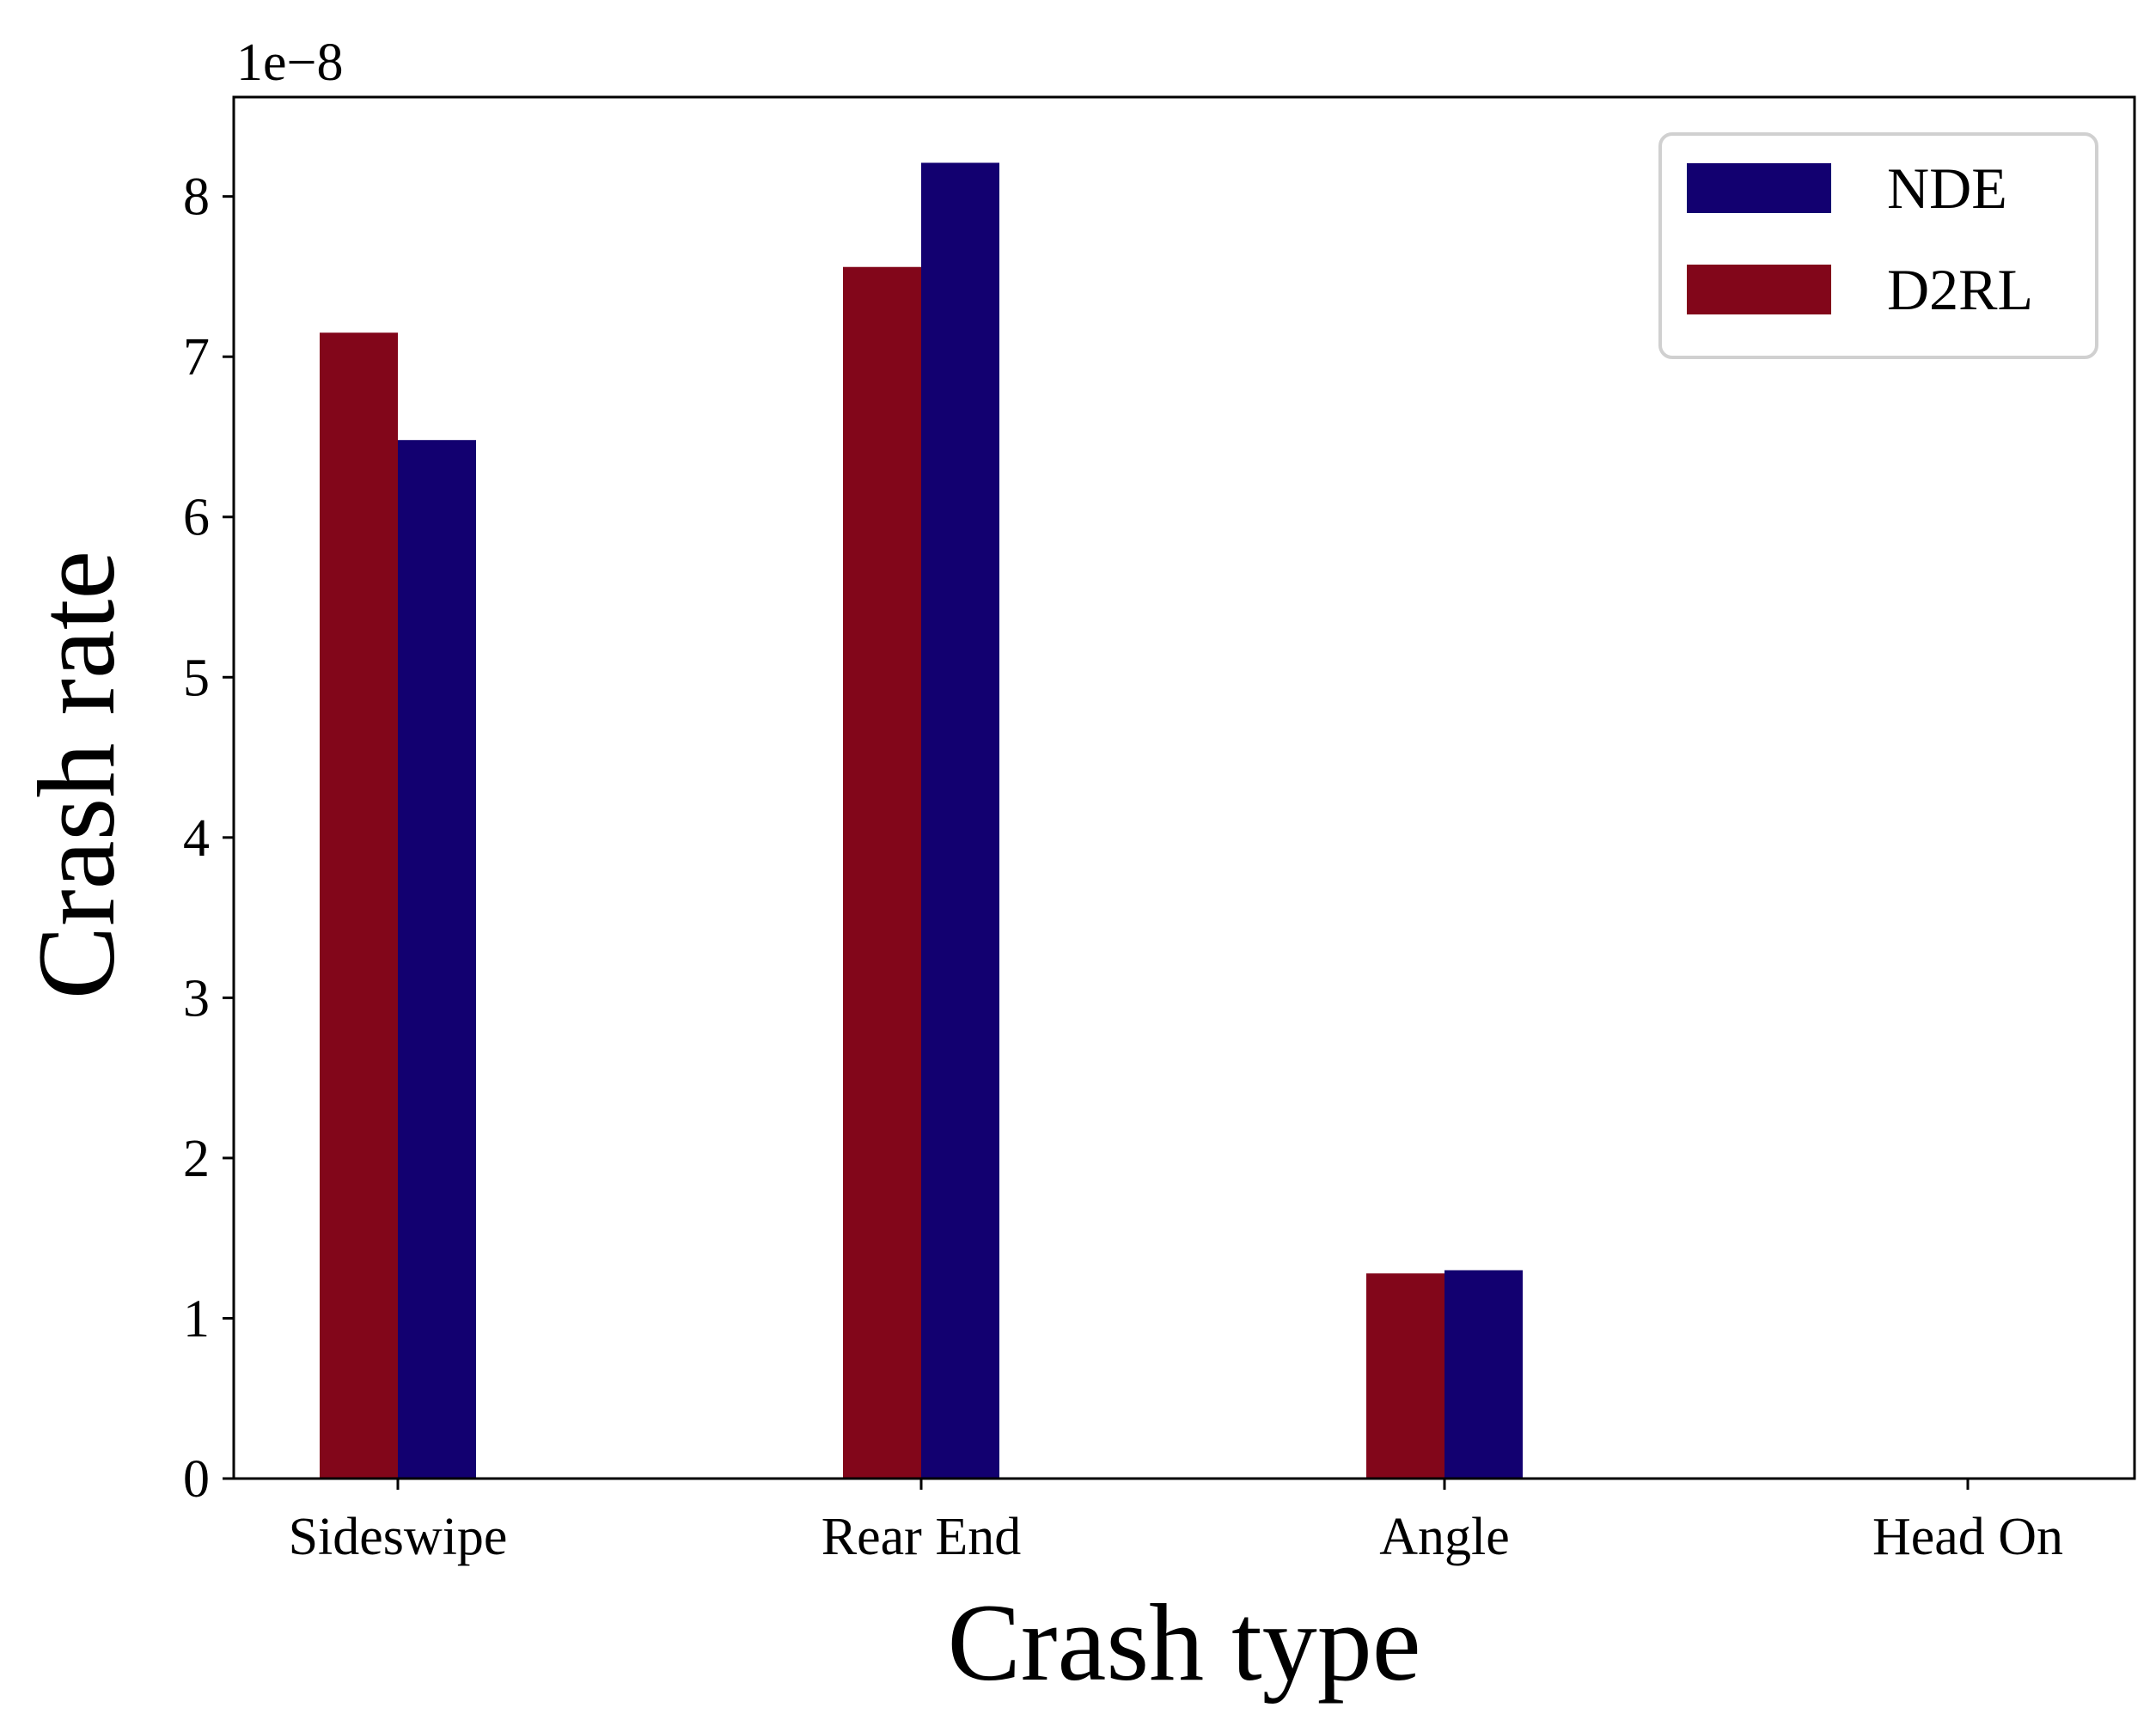  I want to click on y-tick-label: 1, so click(196, 1319).